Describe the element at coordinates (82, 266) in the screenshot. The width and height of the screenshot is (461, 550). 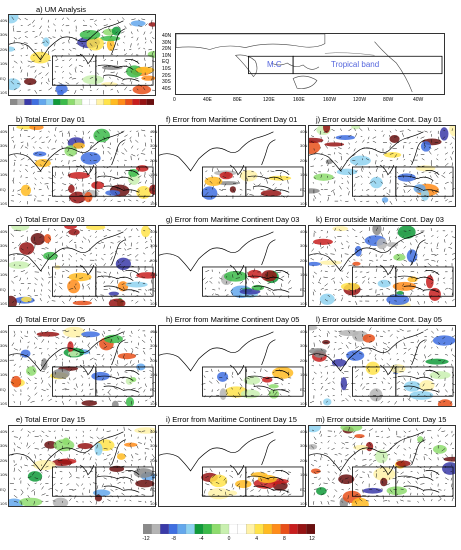
I see `map-svg` at that location.